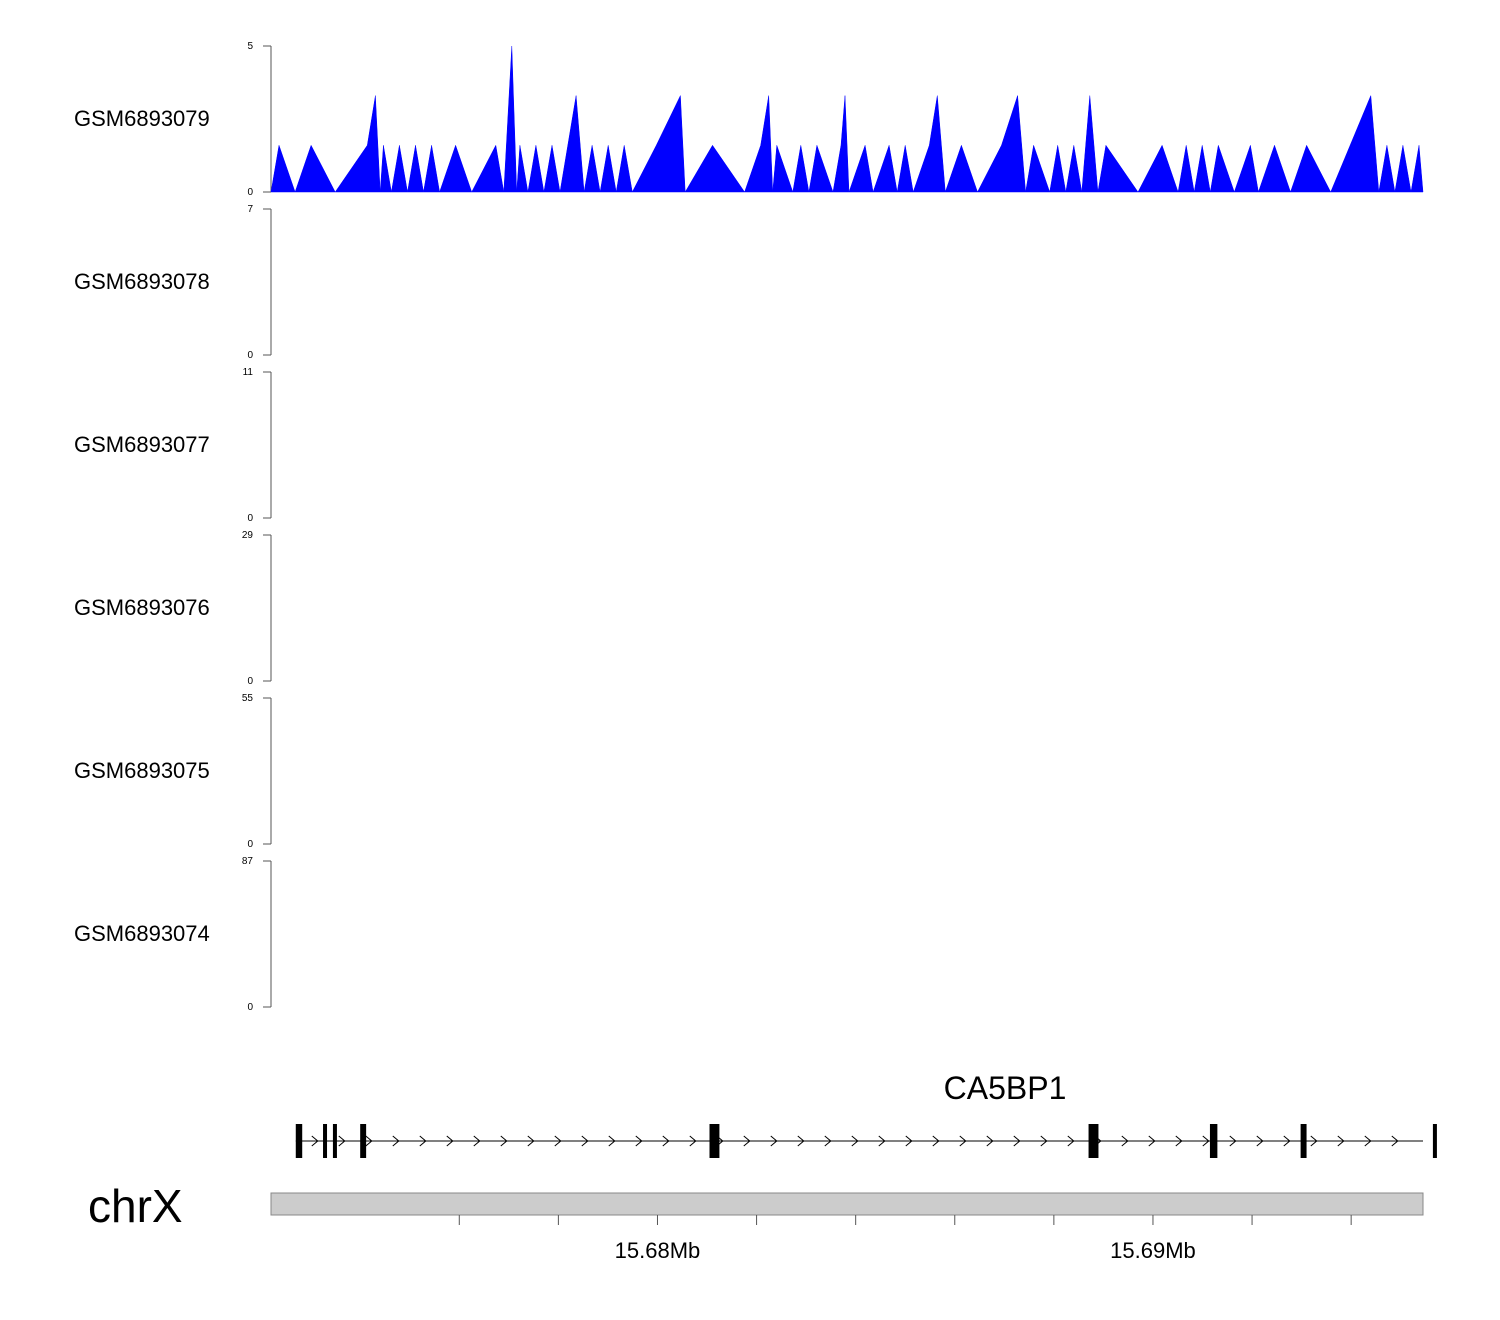 This screenshot has width=1500, height=1320. What do you see at coordinates (142, 933) in the screenshot?
I see `track-label: GSM6893074` at bounding box center [142, 933].